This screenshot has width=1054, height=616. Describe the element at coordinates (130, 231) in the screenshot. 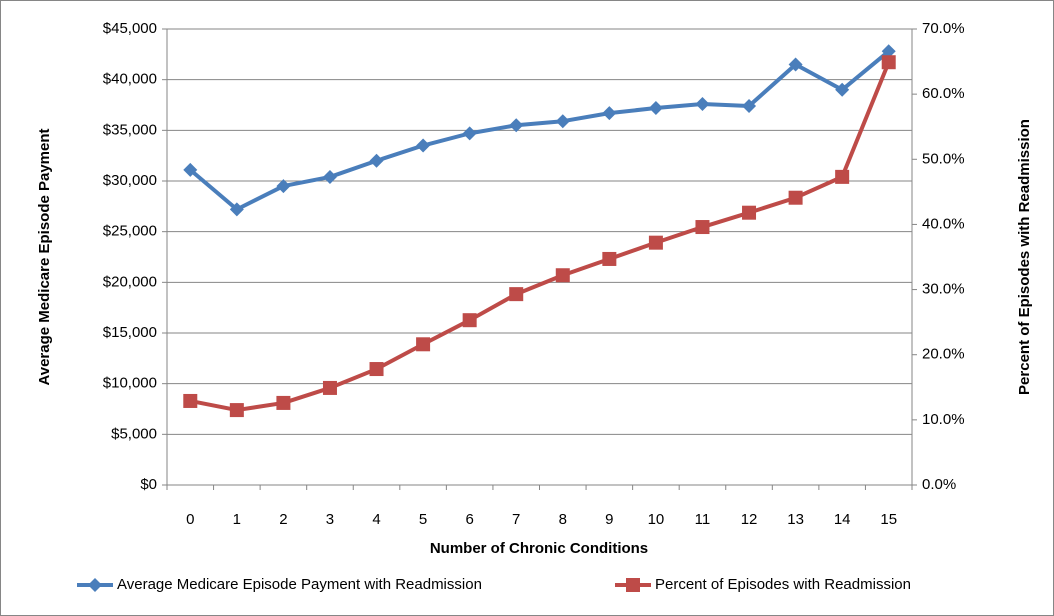

I see `y-tick-label: $25,000` at that location.